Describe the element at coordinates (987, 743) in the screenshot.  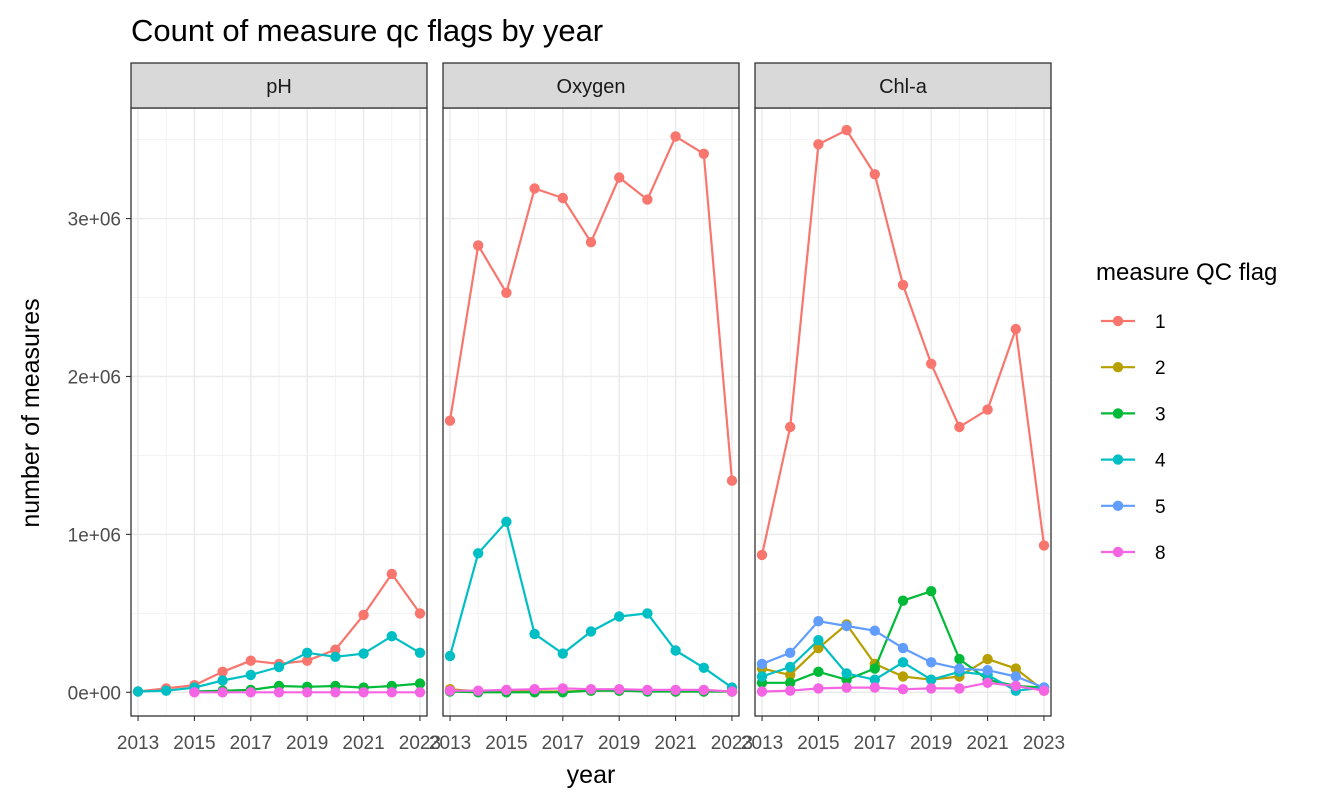
I see `x-tick-label: 2021` at that location.